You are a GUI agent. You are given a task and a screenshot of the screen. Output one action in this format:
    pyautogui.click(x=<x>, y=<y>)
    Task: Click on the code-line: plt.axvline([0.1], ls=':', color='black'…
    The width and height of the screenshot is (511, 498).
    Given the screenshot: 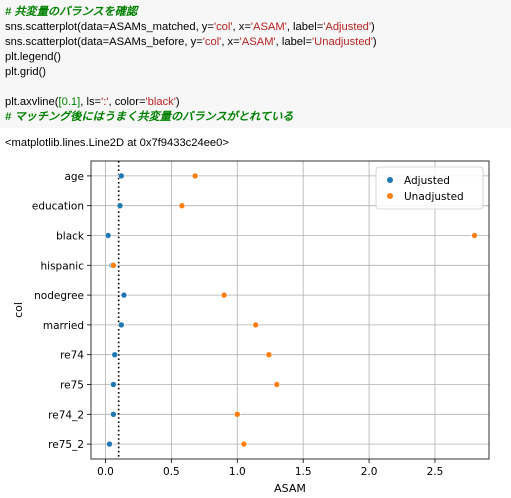 What is the action you would take?
    pyautogui.click(x=258, y=102)
    